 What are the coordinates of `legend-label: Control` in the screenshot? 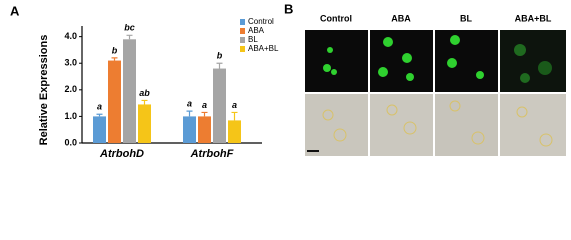 It's located at (261, 21).